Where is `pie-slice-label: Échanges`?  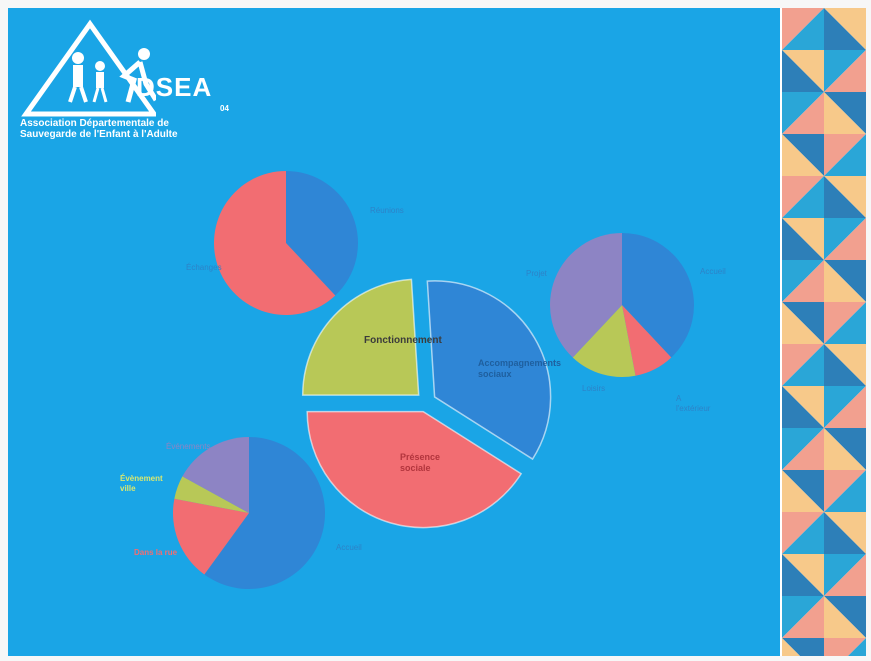 pie-slice-label: Échanges is located at coordinates (204, 267).